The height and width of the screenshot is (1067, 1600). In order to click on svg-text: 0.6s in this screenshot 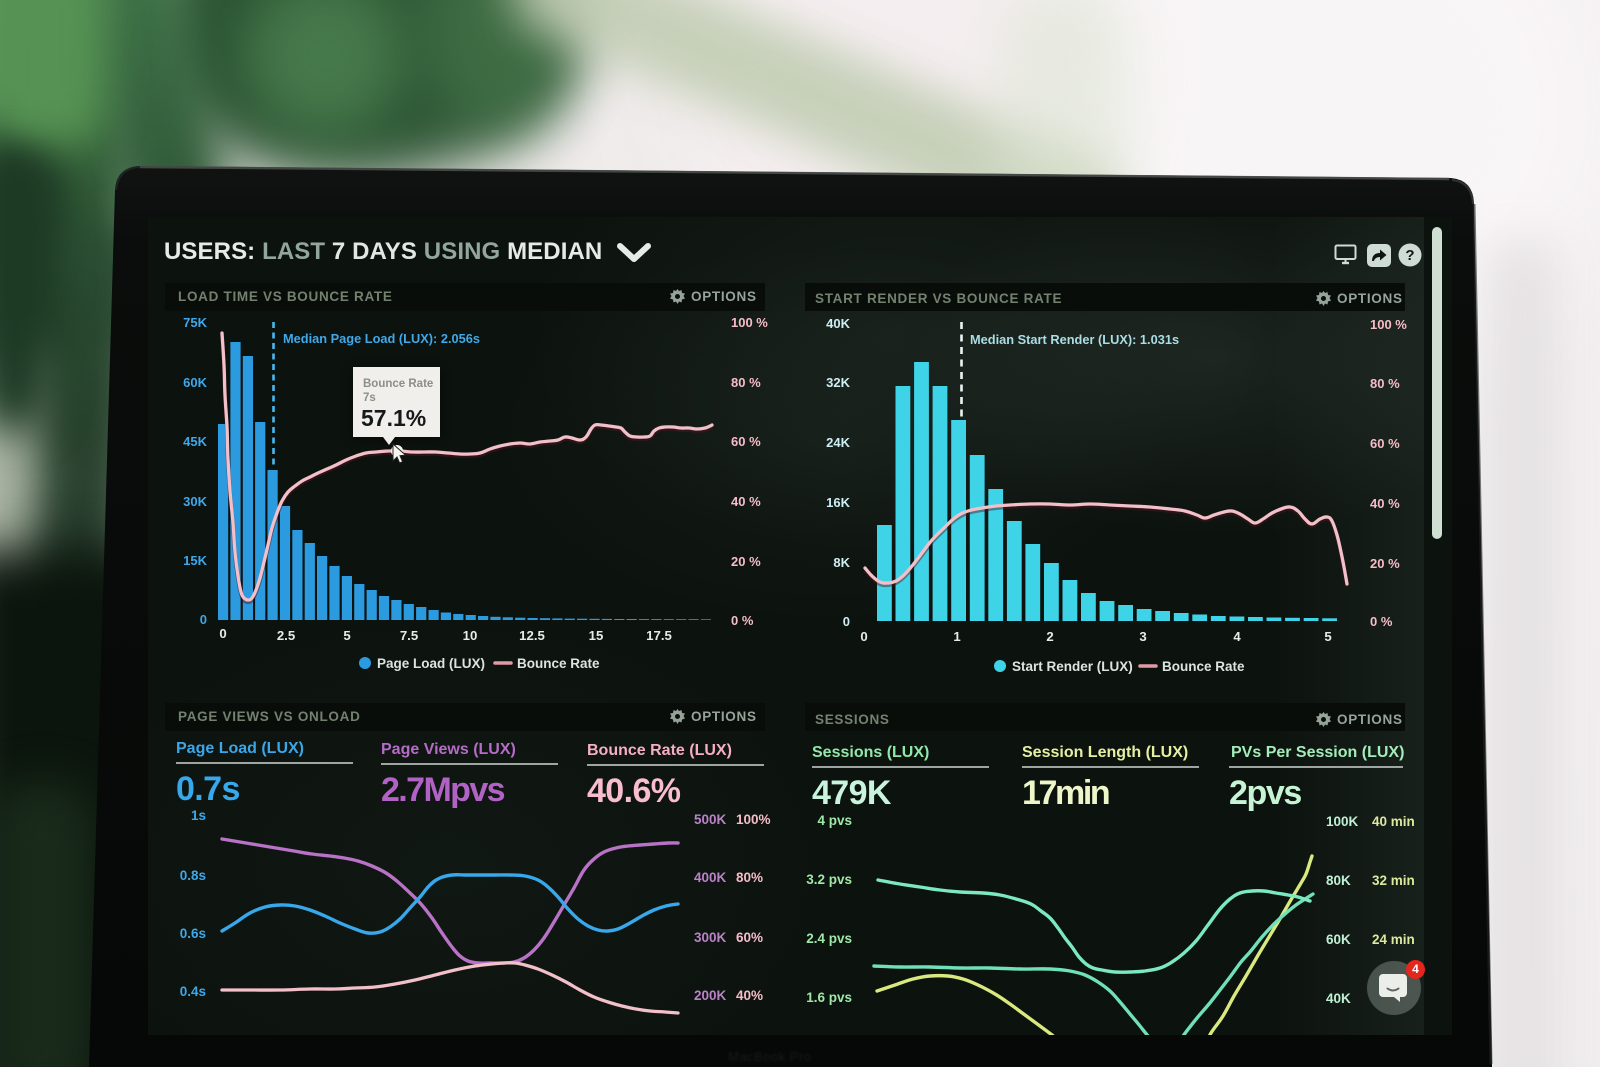, I will do `click(193, 933)`.